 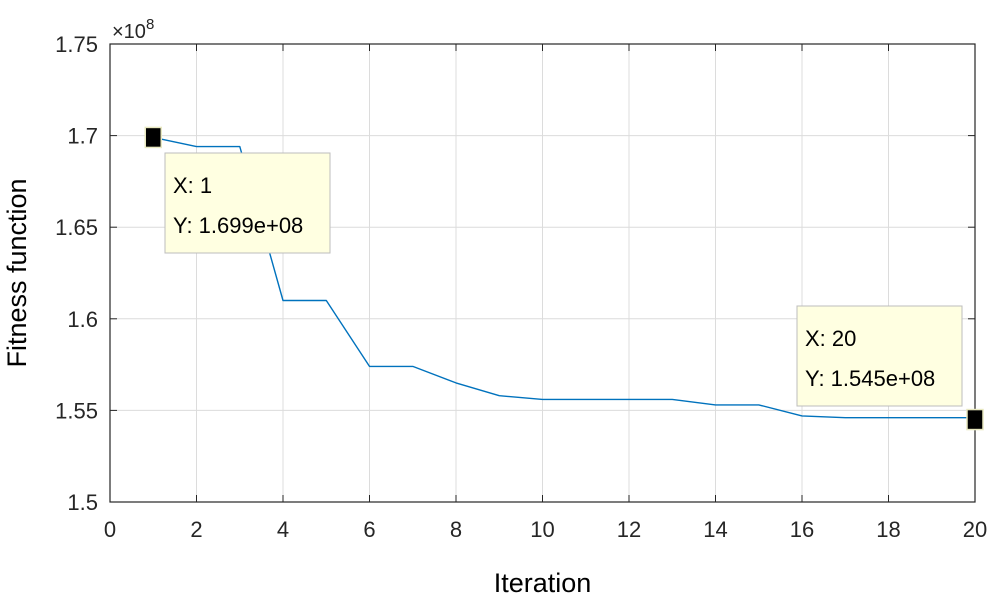 What do you see at coordinates (975, 529) in the screenshot?
I see `x-tick-label: 20` at bounding box center [975, 529].